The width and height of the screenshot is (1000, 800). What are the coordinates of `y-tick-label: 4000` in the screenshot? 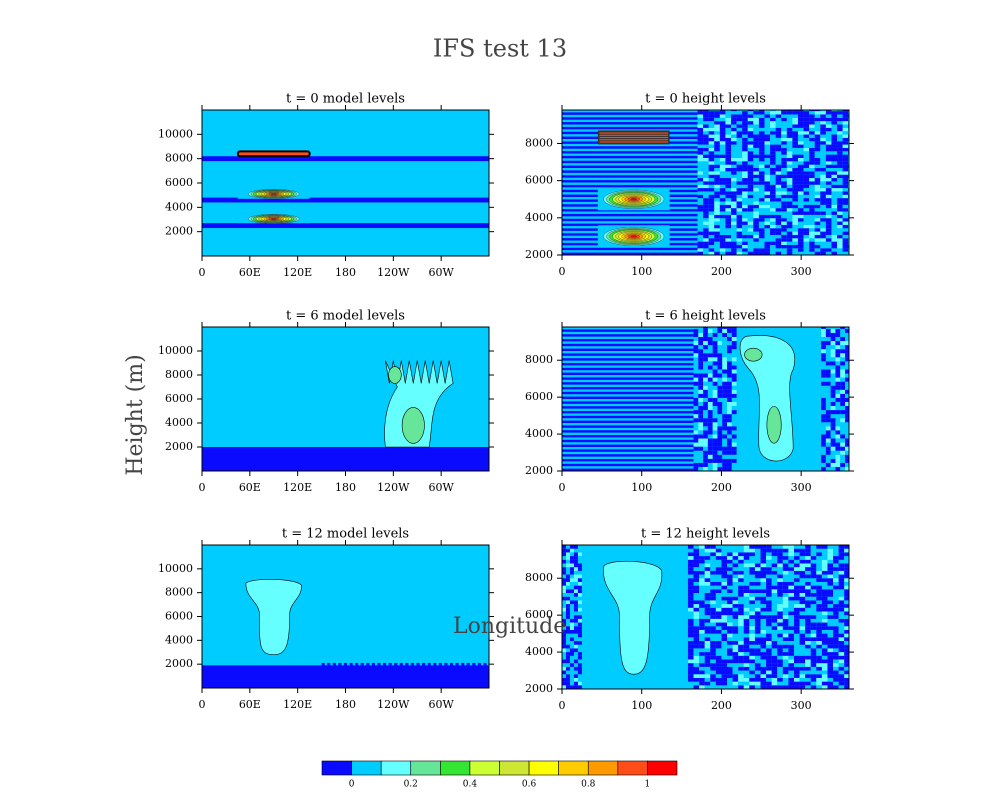 It's located at (539, 433).